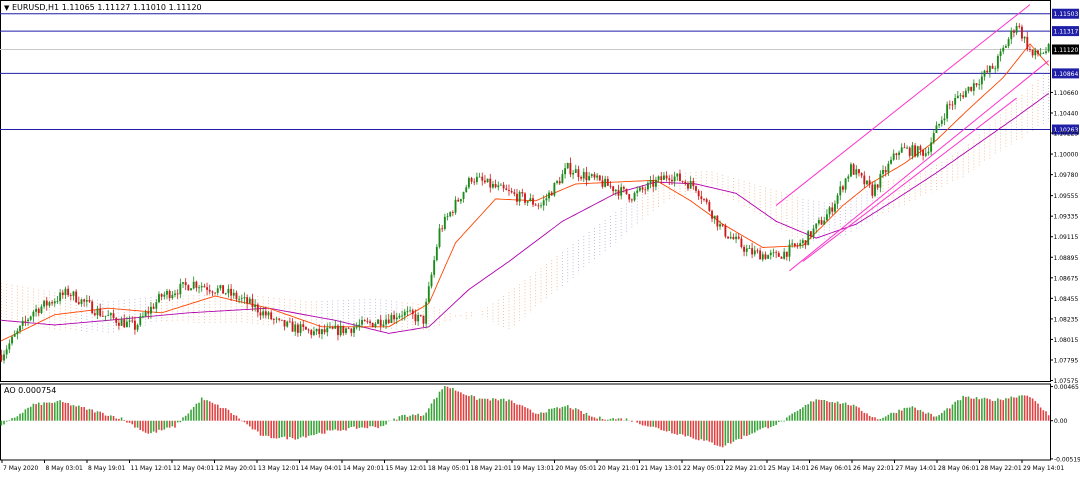  Describe the element at coordinates (1066, 299) in the screenshot. I see `y-tick-label: 1.08455` at that location.